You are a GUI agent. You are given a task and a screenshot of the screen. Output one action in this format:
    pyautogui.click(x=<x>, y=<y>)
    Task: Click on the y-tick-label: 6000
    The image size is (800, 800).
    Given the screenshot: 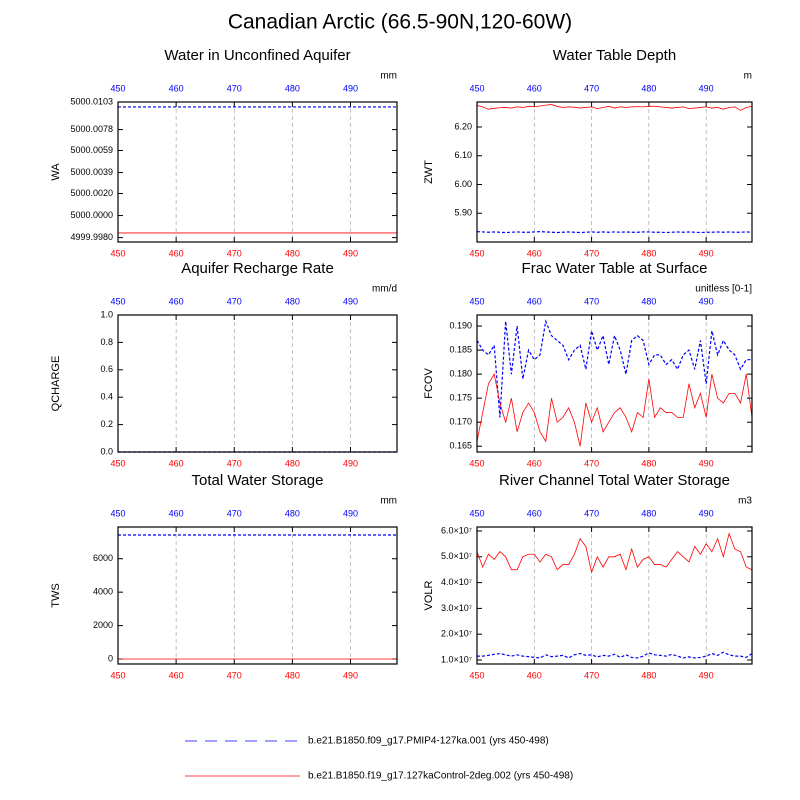 What is the action you would take?
    pyautogui.click(x=103, y=558)
    